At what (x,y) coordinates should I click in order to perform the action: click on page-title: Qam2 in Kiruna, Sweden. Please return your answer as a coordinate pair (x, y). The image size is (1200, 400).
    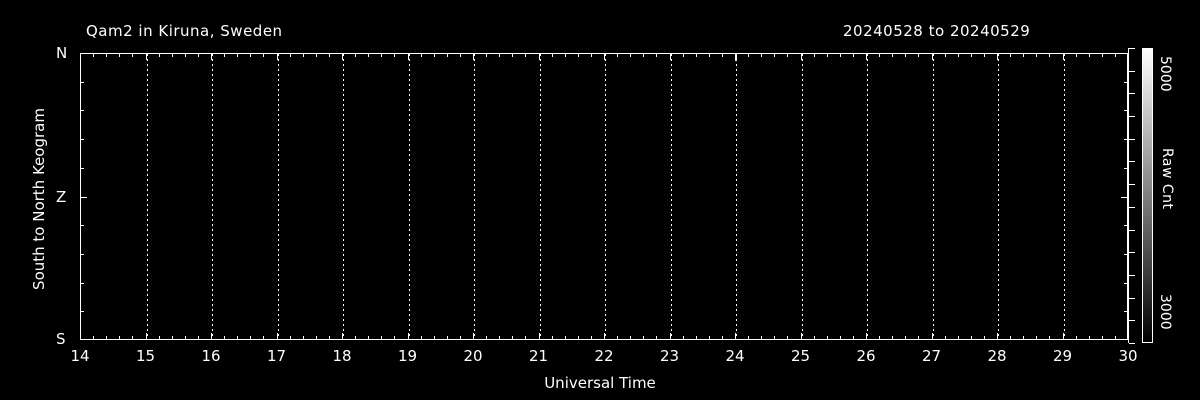
    Looking at the image, I should click on (184, 31).